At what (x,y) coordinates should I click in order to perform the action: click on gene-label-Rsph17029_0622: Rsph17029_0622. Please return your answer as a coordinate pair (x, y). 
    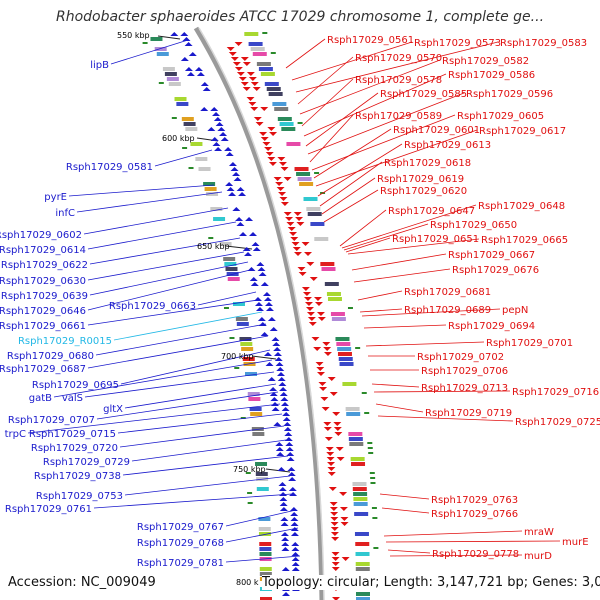
    Looking at the image, I should click on (44, 265).